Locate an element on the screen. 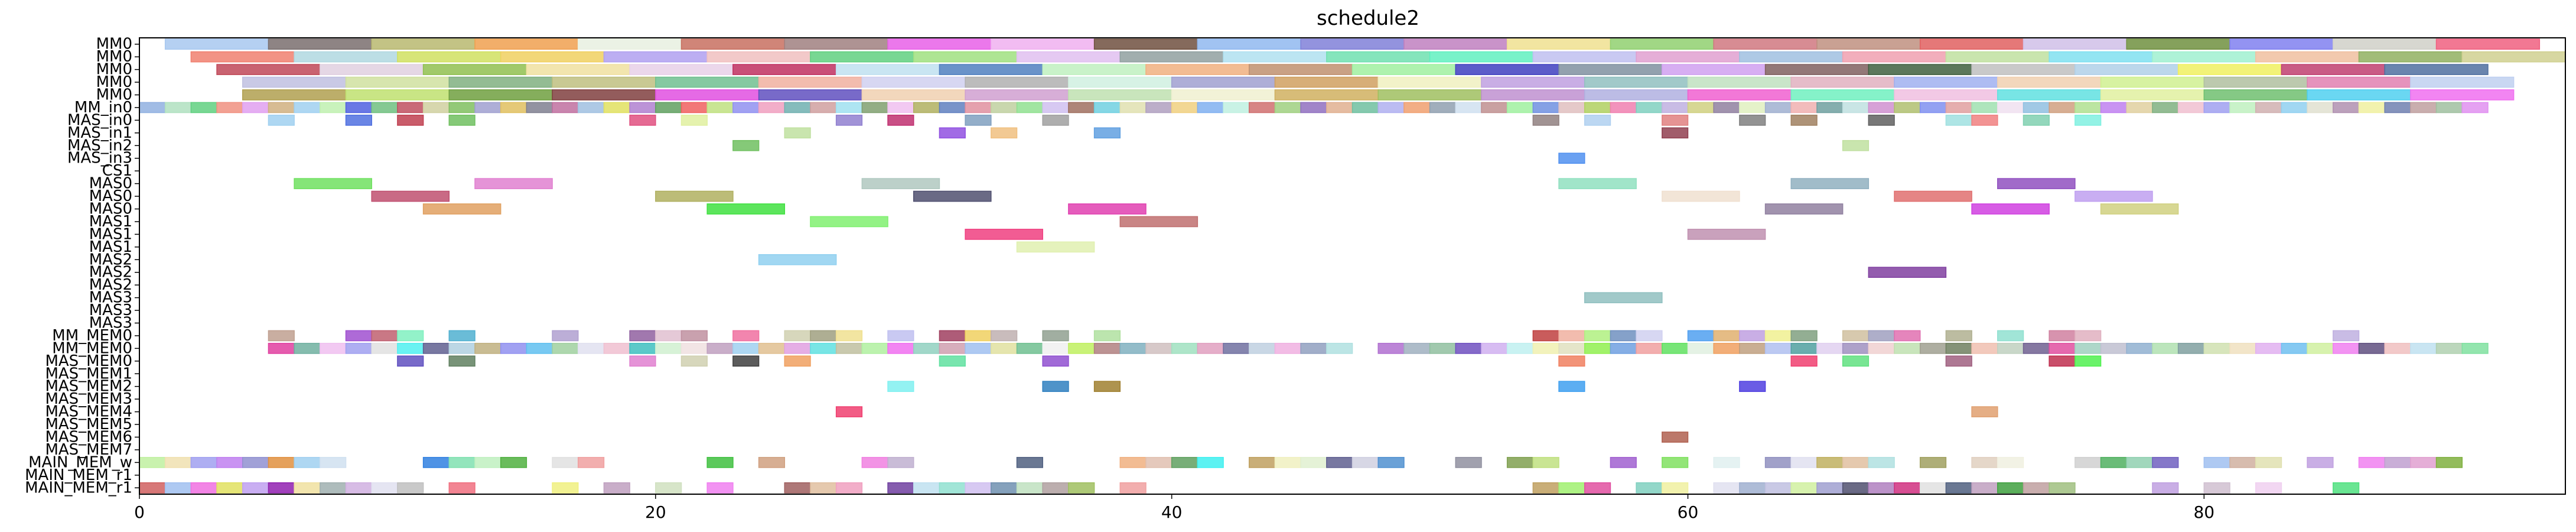  y-tick-label: MAS_MEM4 is located at coordinates (88, 412).